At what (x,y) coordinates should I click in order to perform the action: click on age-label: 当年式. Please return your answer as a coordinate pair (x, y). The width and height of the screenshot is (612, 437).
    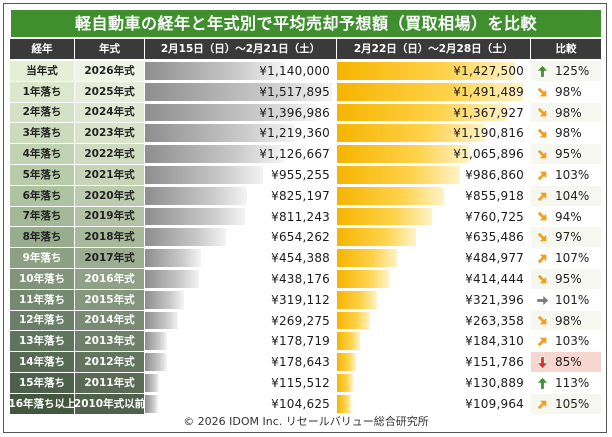
    Looking at the image, I should click on (42, 71).